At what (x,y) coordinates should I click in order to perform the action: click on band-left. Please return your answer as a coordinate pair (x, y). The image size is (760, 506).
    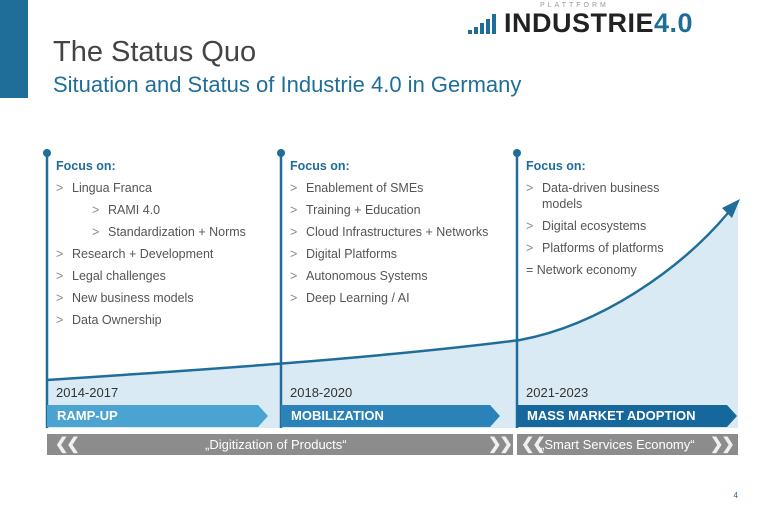
    Looking at the image, I should click on (280, 444).